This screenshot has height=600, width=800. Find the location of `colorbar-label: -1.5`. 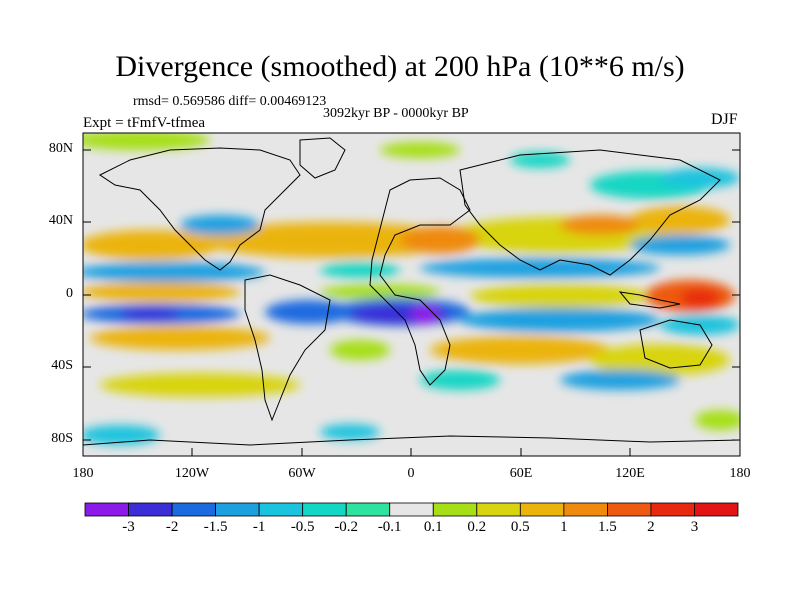

colorbar-label: -1.5 is located at coordinates (215, 527).